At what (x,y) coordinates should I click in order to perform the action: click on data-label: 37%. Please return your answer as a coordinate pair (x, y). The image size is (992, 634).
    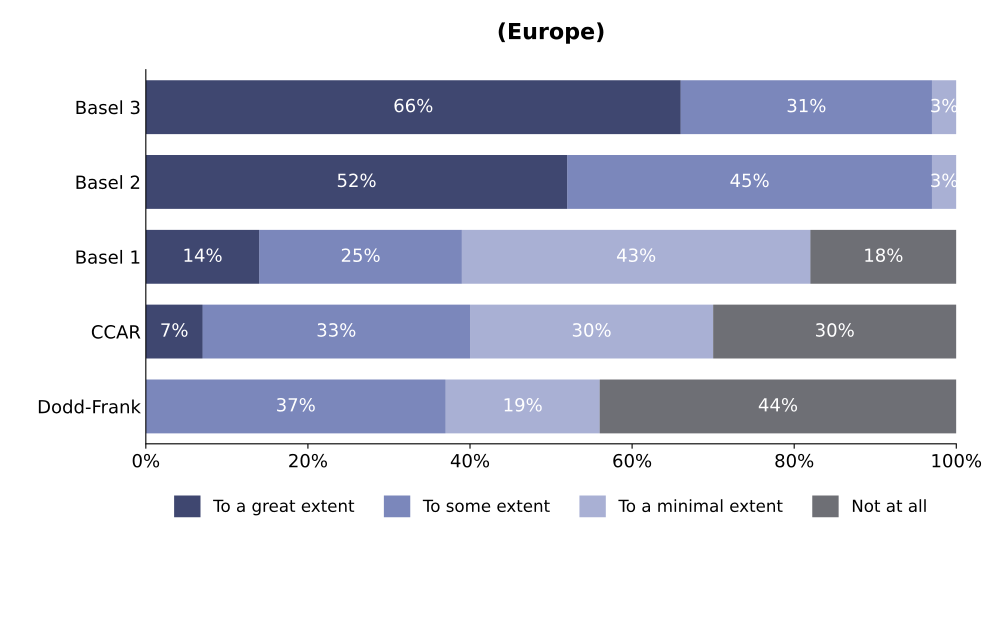
    Looking at the image, I should click on (296, 405).